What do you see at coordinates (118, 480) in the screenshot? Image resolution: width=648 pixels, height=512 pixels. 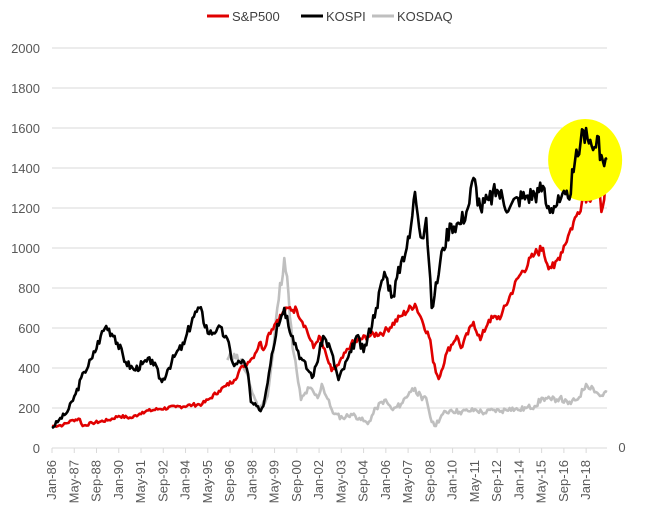 I see `x-tick-label: Jan-90` at bounding box center [118, 480].